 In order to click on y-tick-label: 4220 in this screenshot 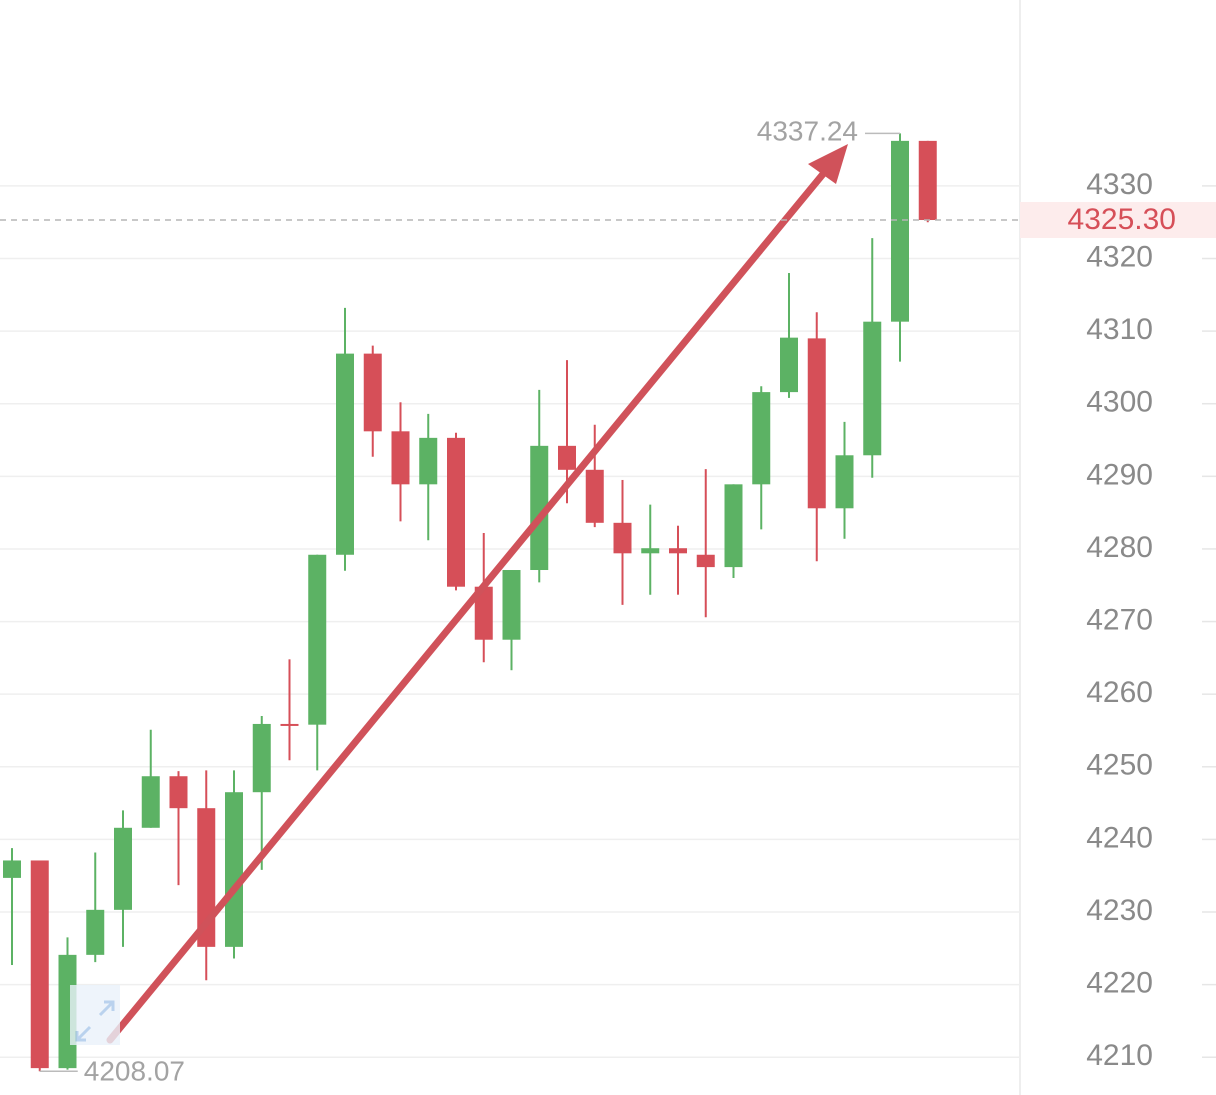, I will do `click(1119, 983)`.